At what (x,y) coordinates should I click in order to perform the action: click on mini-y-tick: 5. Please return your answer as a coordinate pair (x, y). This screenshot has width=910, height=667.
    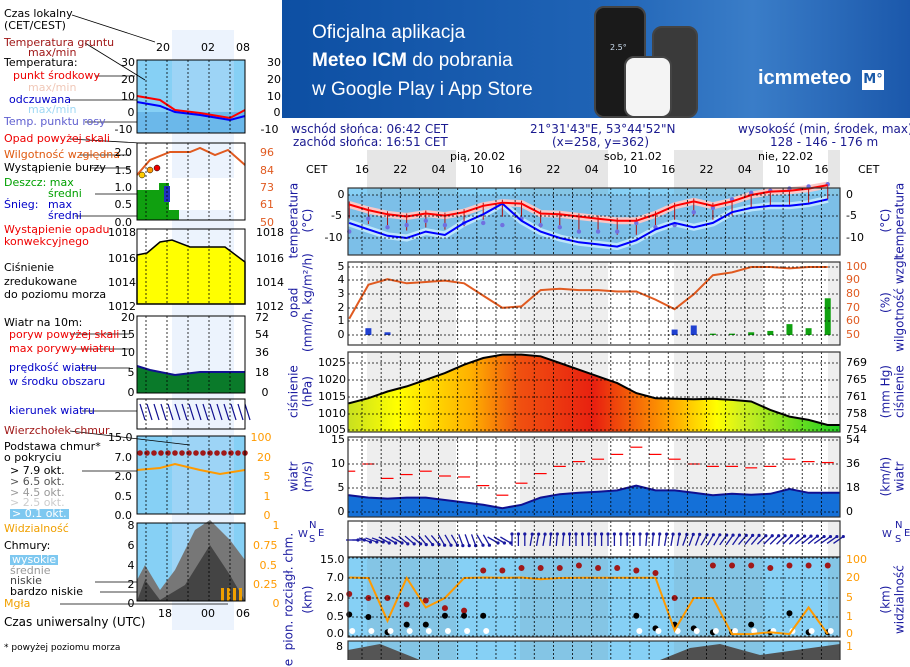
    Looking at the image, I should click on (267, 476).